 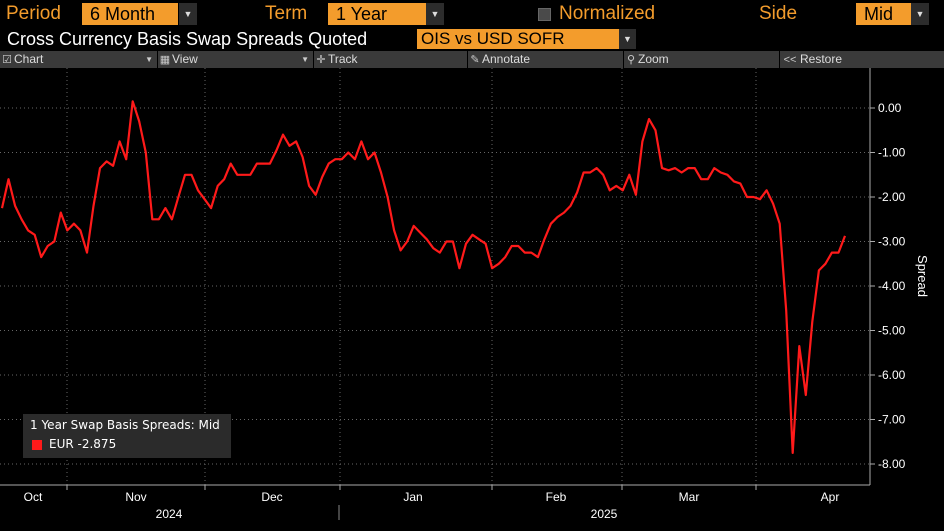 I want to click on period-chevron-down-icon: ▼, so click(x=188, y=14).